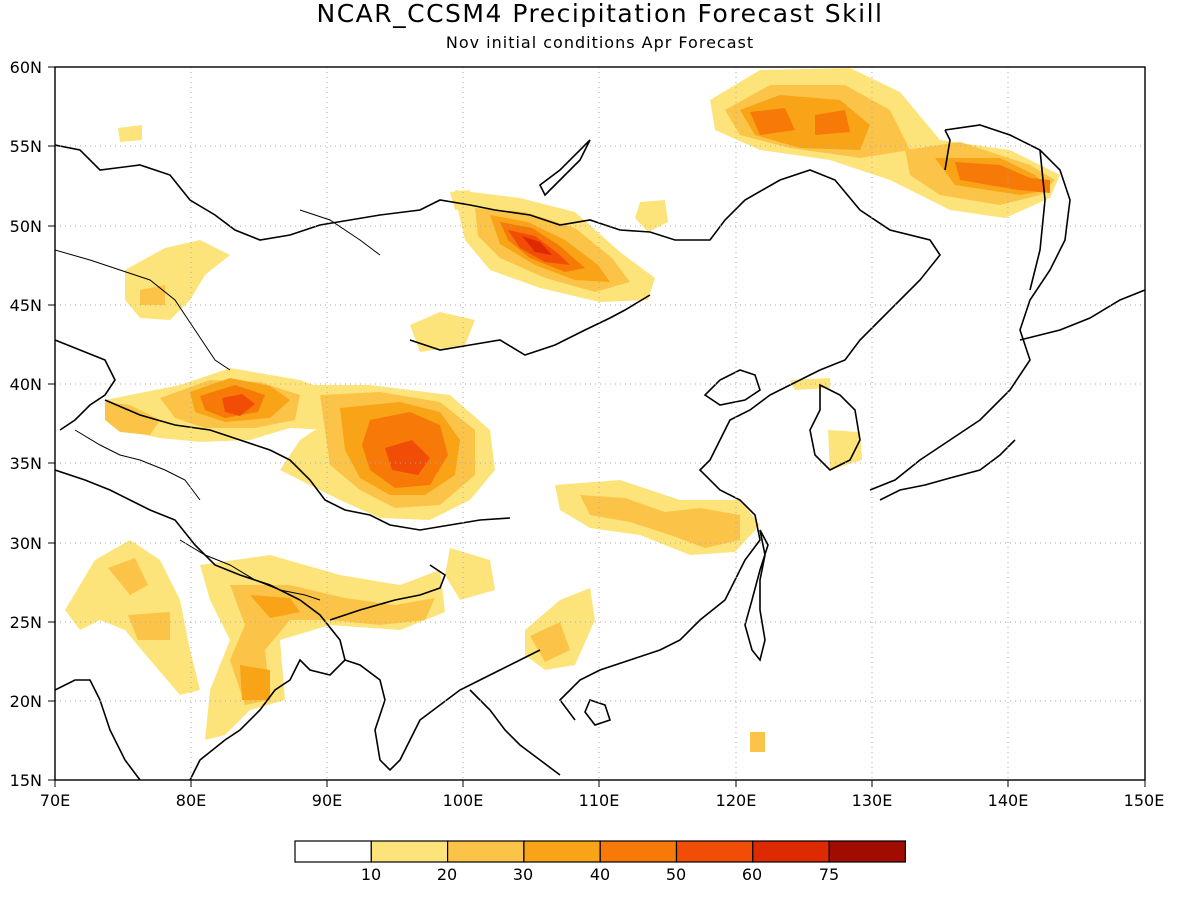 The width and height of the screenshot is (1200, 900). What do you see at coordinates (26, 424) in the screenshot?
I see `latitude-axis: 60N 55N 50N 45N 40N 35N 30N 25N 20N 15N` at bounding box center [26, 424].